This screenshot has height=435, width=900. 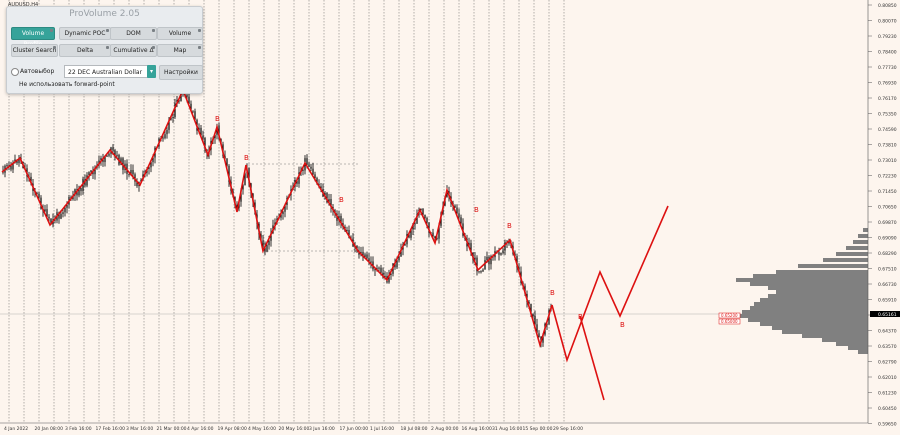 What do you see at coordinates (37, 71) in the screenshot?
I see `auto-select-label: Автовыбор` at bounding box center [37, 71].